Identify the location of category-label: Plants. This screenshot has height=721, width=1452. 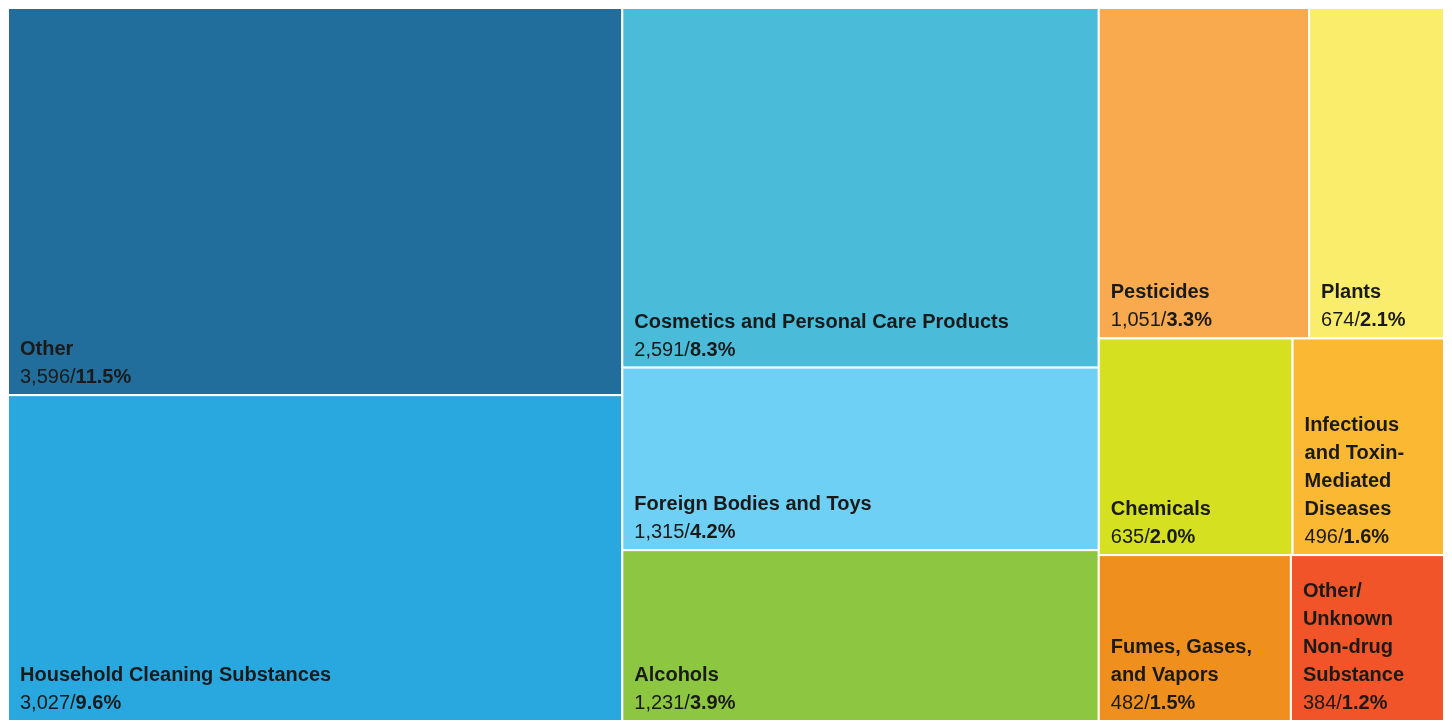
(1351, 291).